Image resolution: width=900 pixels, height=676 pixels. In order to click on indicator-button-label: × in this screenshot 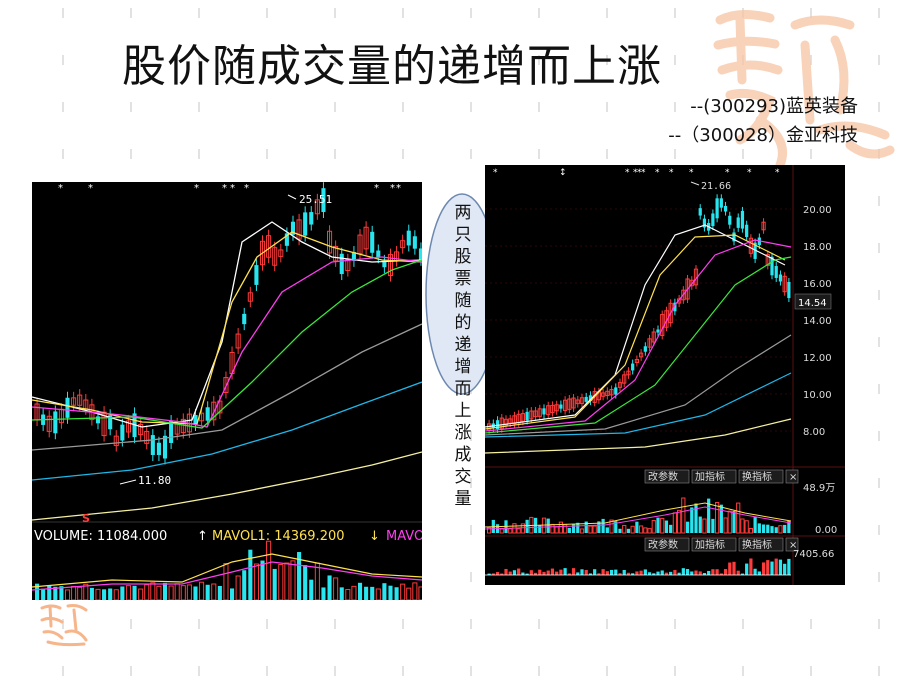, I will do `click(793, 545)`.